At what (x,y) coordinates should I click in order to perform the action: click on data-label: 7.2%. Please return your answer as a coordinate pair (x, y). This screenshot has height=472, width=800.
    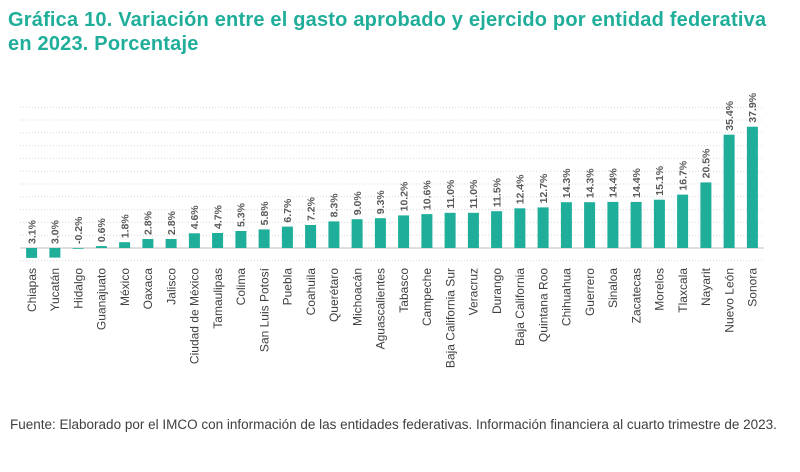
    Looking at the image, I should click on (311, 208).